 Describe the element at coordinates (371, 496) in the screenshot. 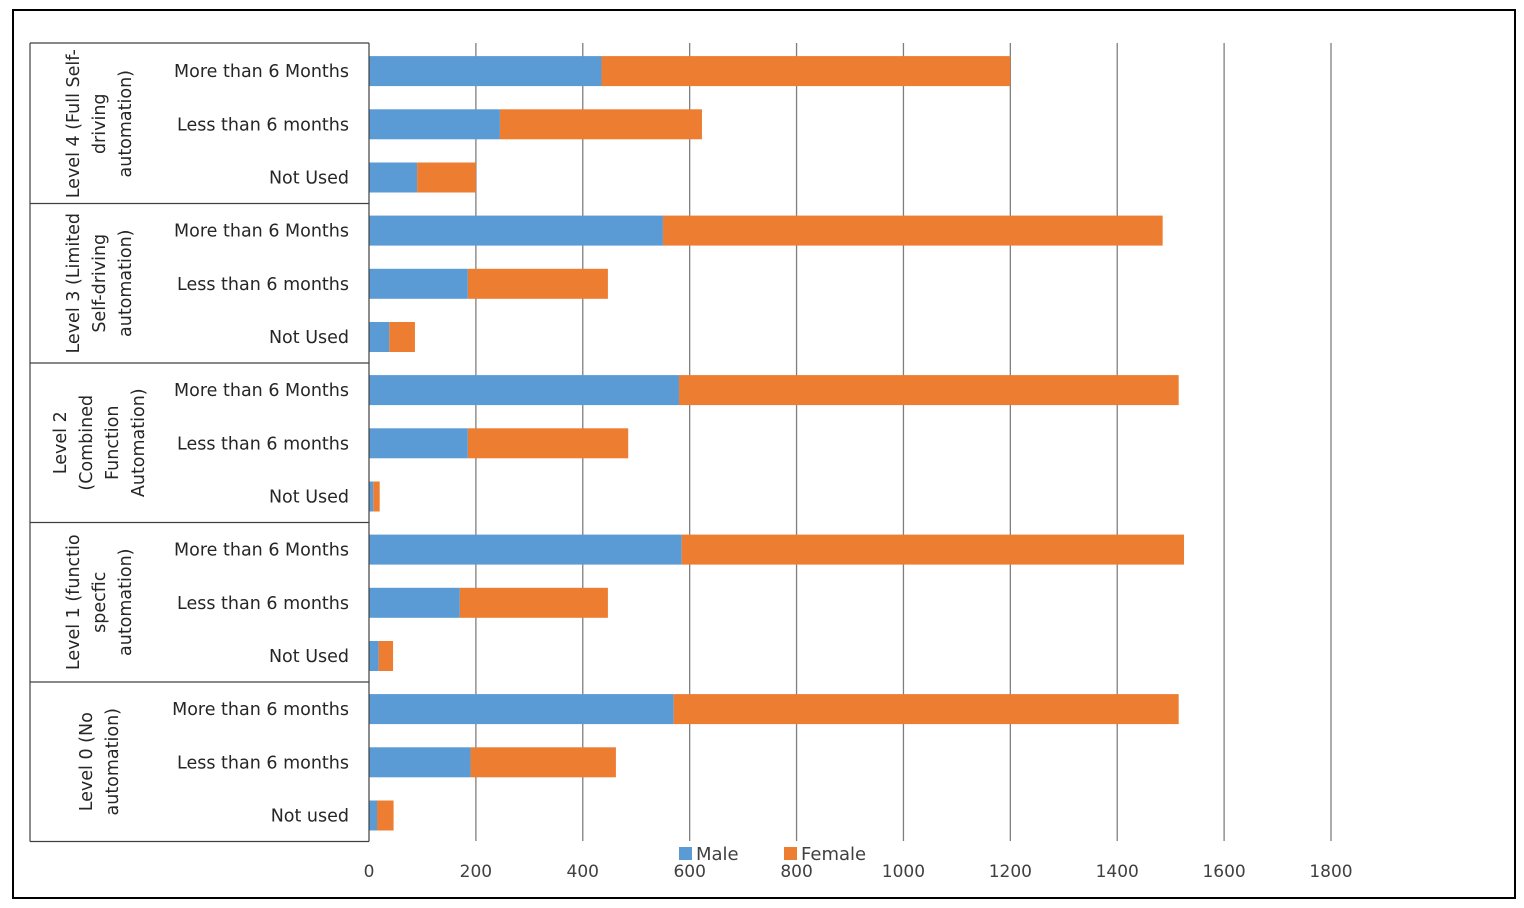

I see `bar-male-g2-not-used` at that location.